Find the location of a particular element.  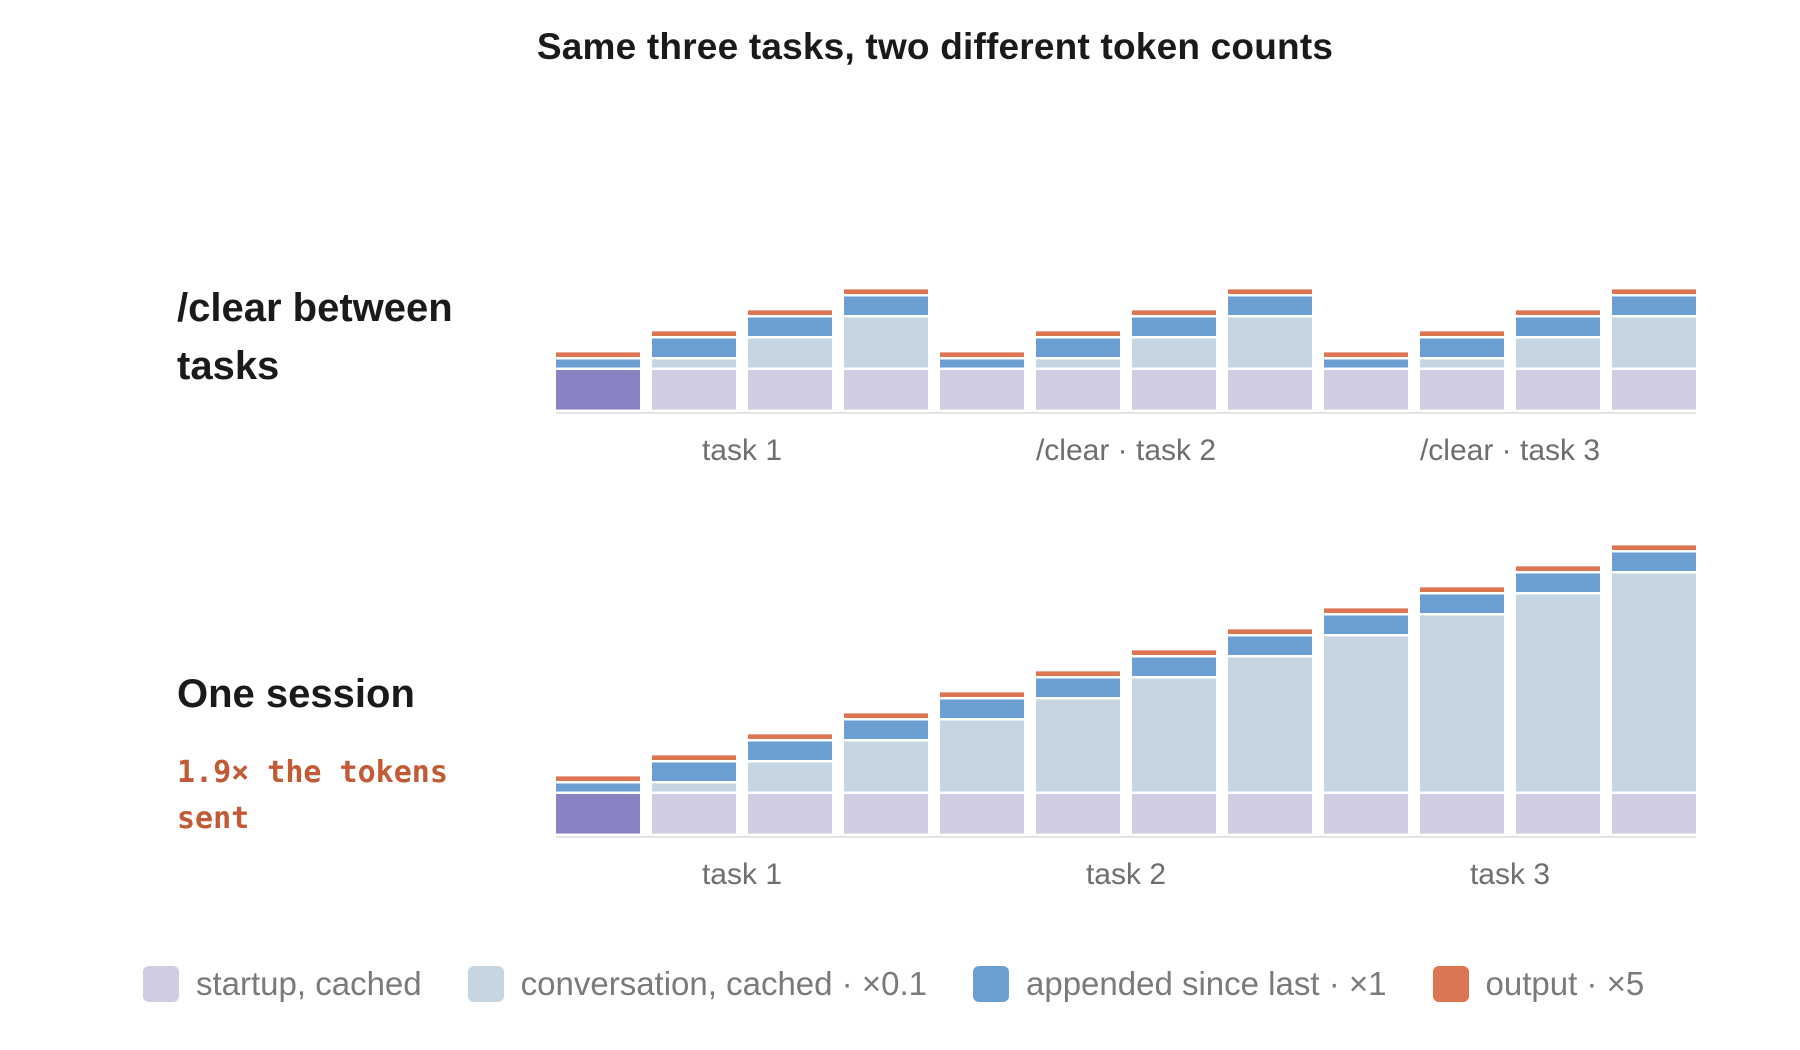

bar-3-output-segment is located at coordinates (790, 736).